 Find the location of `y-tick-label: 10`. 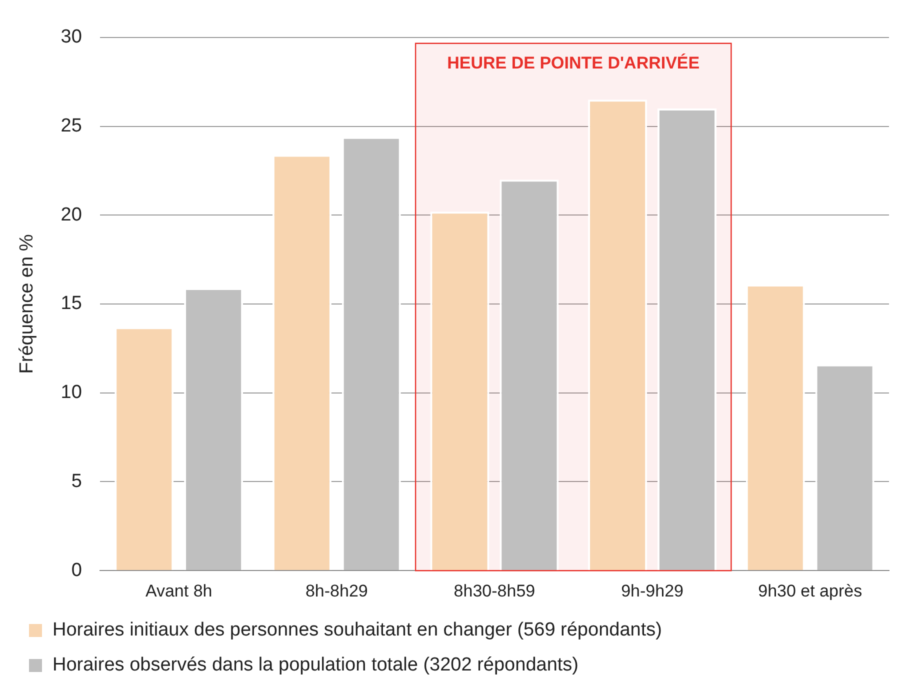

y-tick-label: 10 is located at coordinates (71, 393).